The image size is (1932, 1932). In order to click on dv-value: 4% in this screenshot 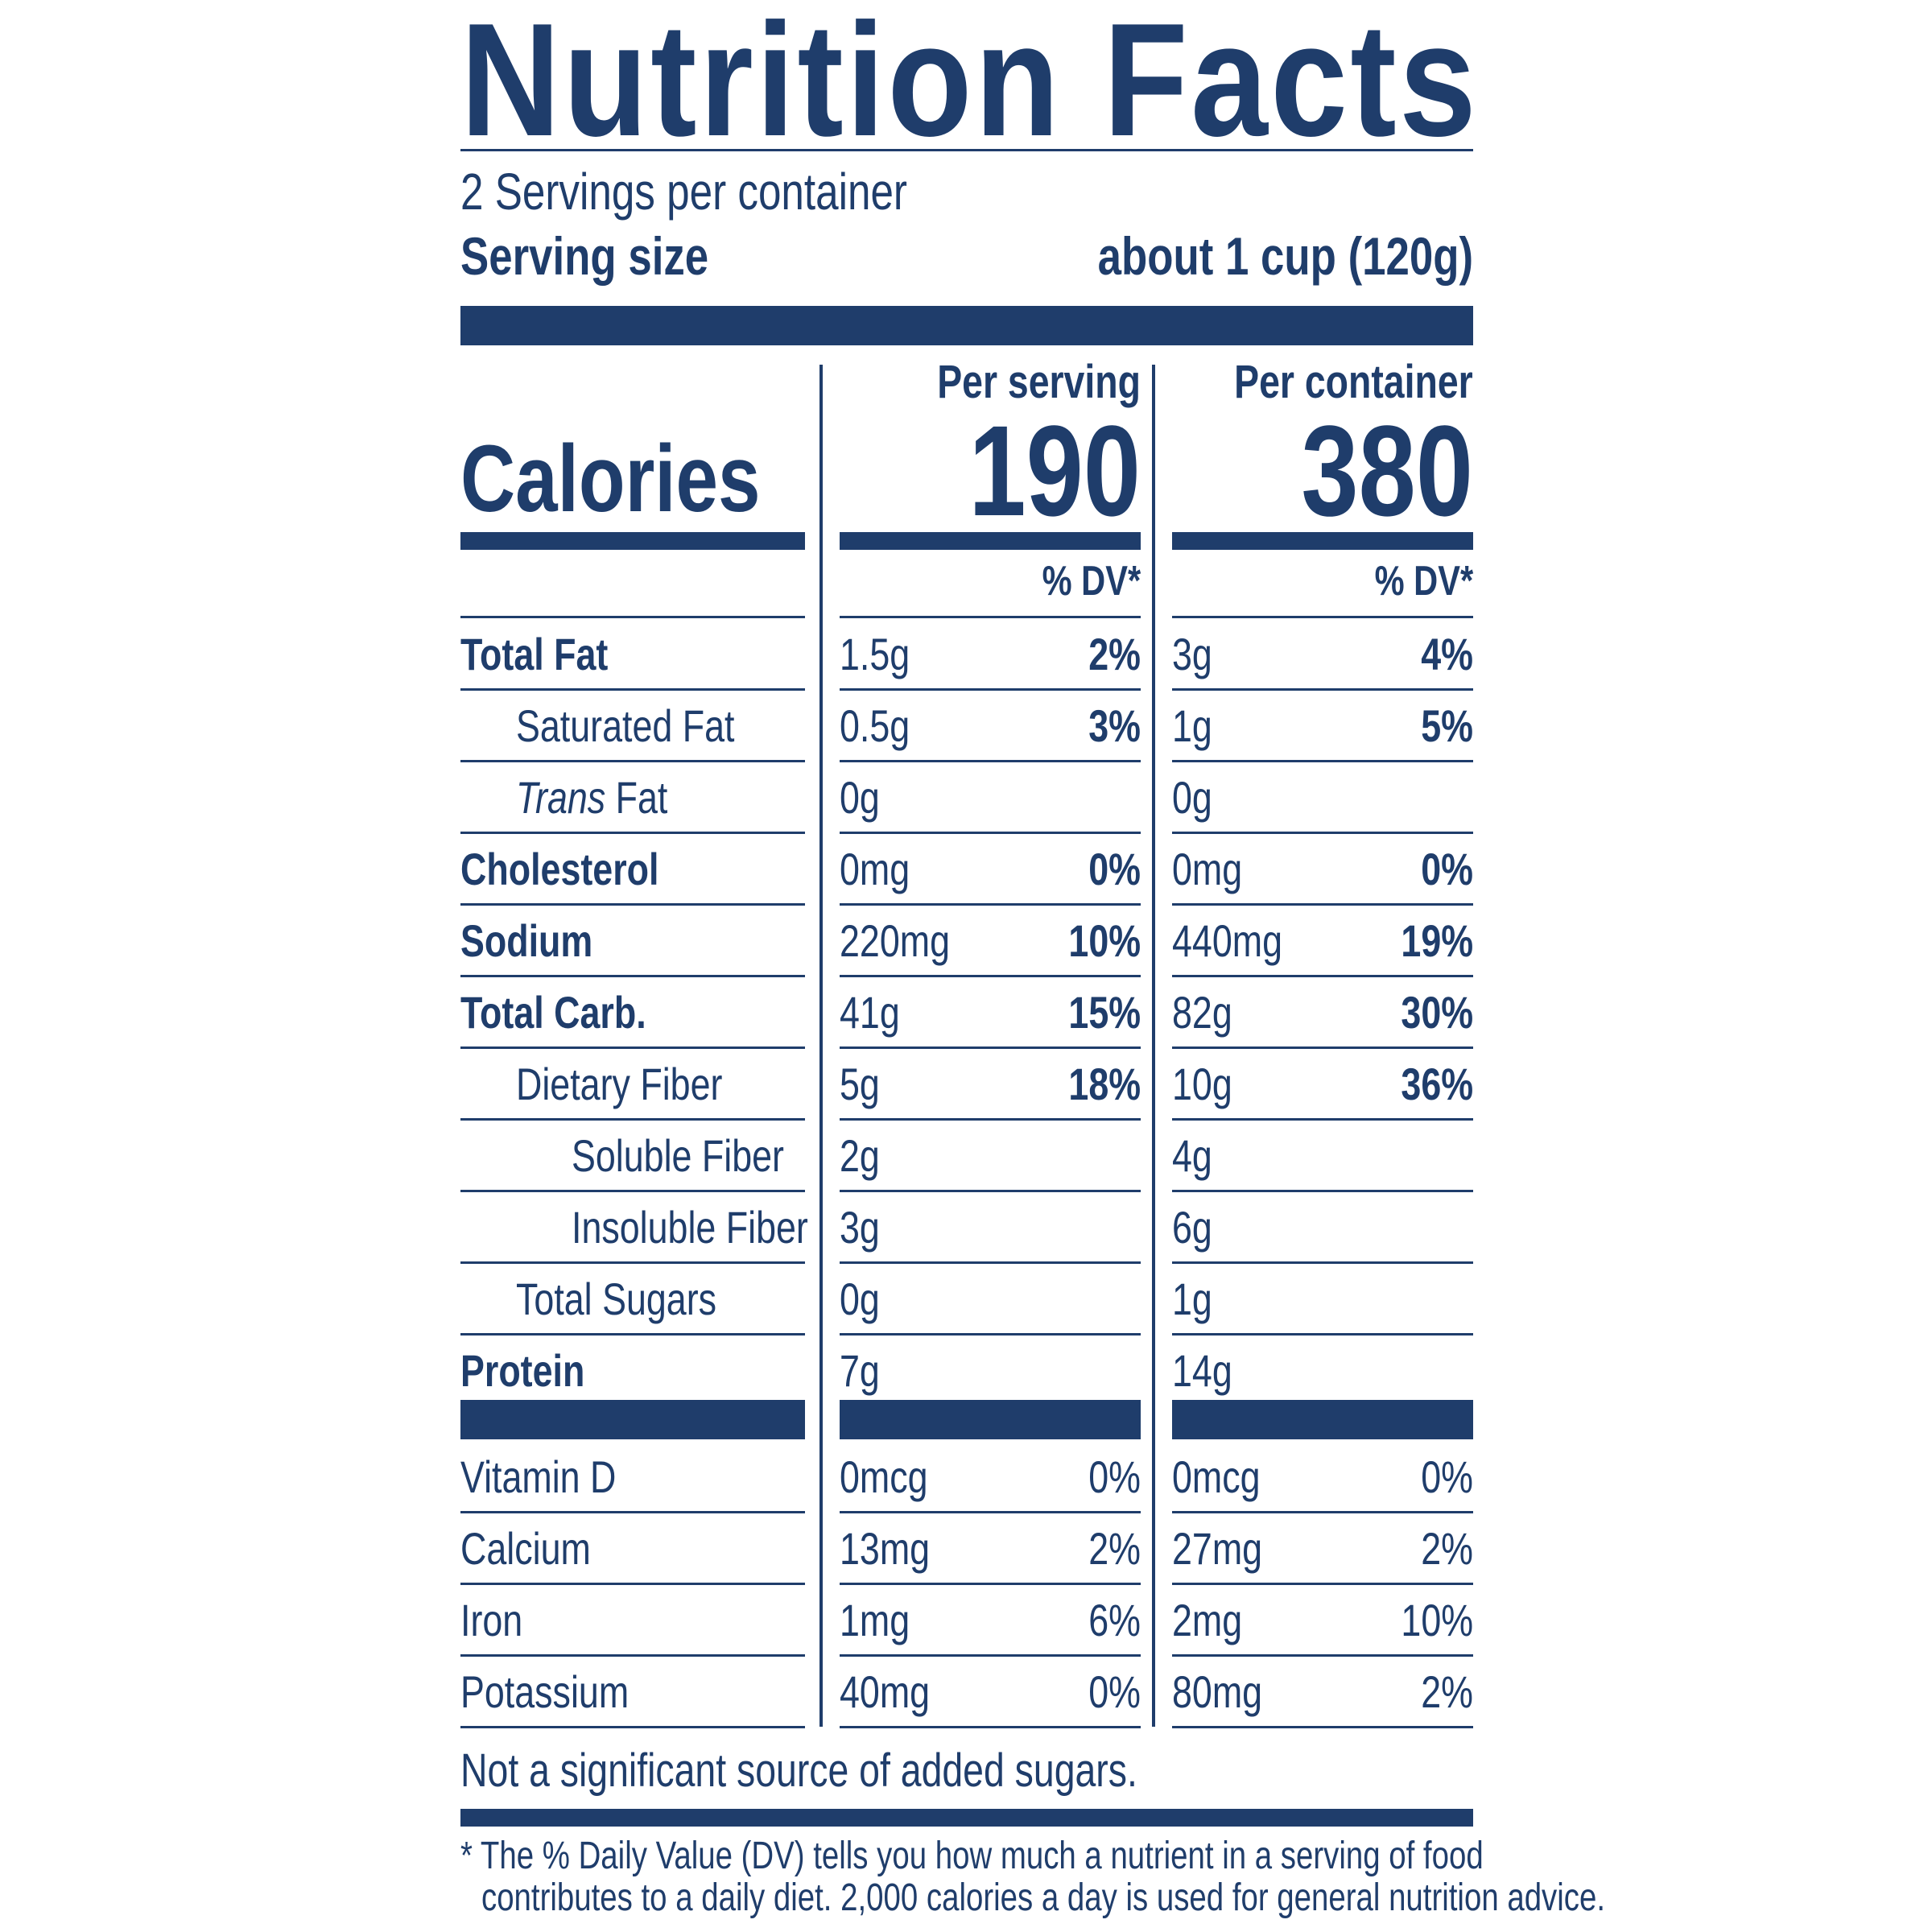, I will do `click(1447, 654)`.